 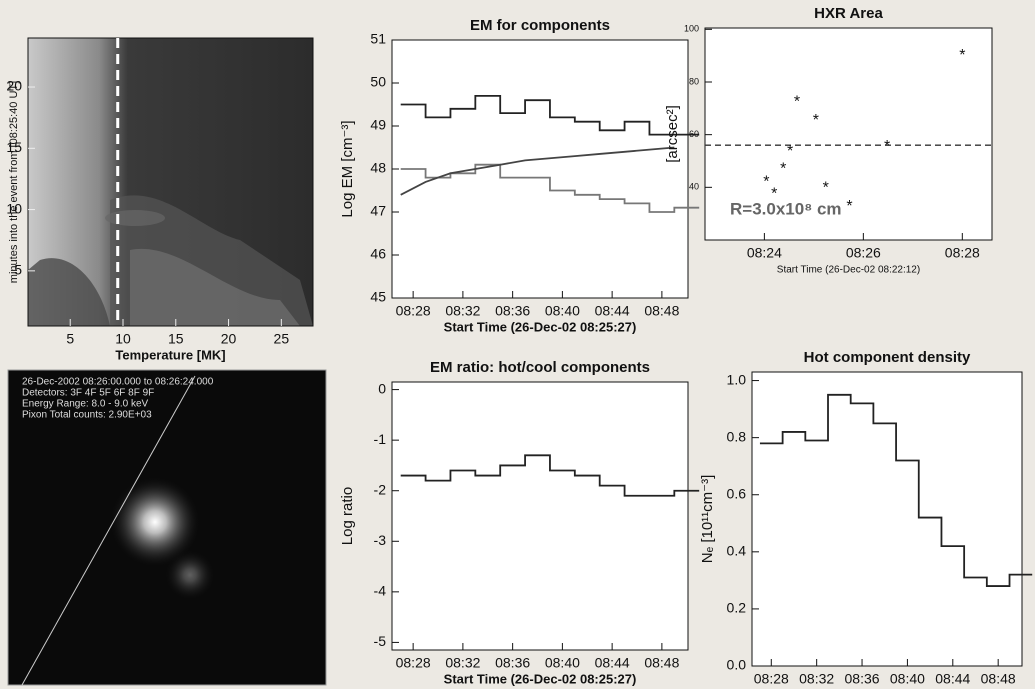 I want to click on x-tick-label: 10, so click(x=123, y=339).